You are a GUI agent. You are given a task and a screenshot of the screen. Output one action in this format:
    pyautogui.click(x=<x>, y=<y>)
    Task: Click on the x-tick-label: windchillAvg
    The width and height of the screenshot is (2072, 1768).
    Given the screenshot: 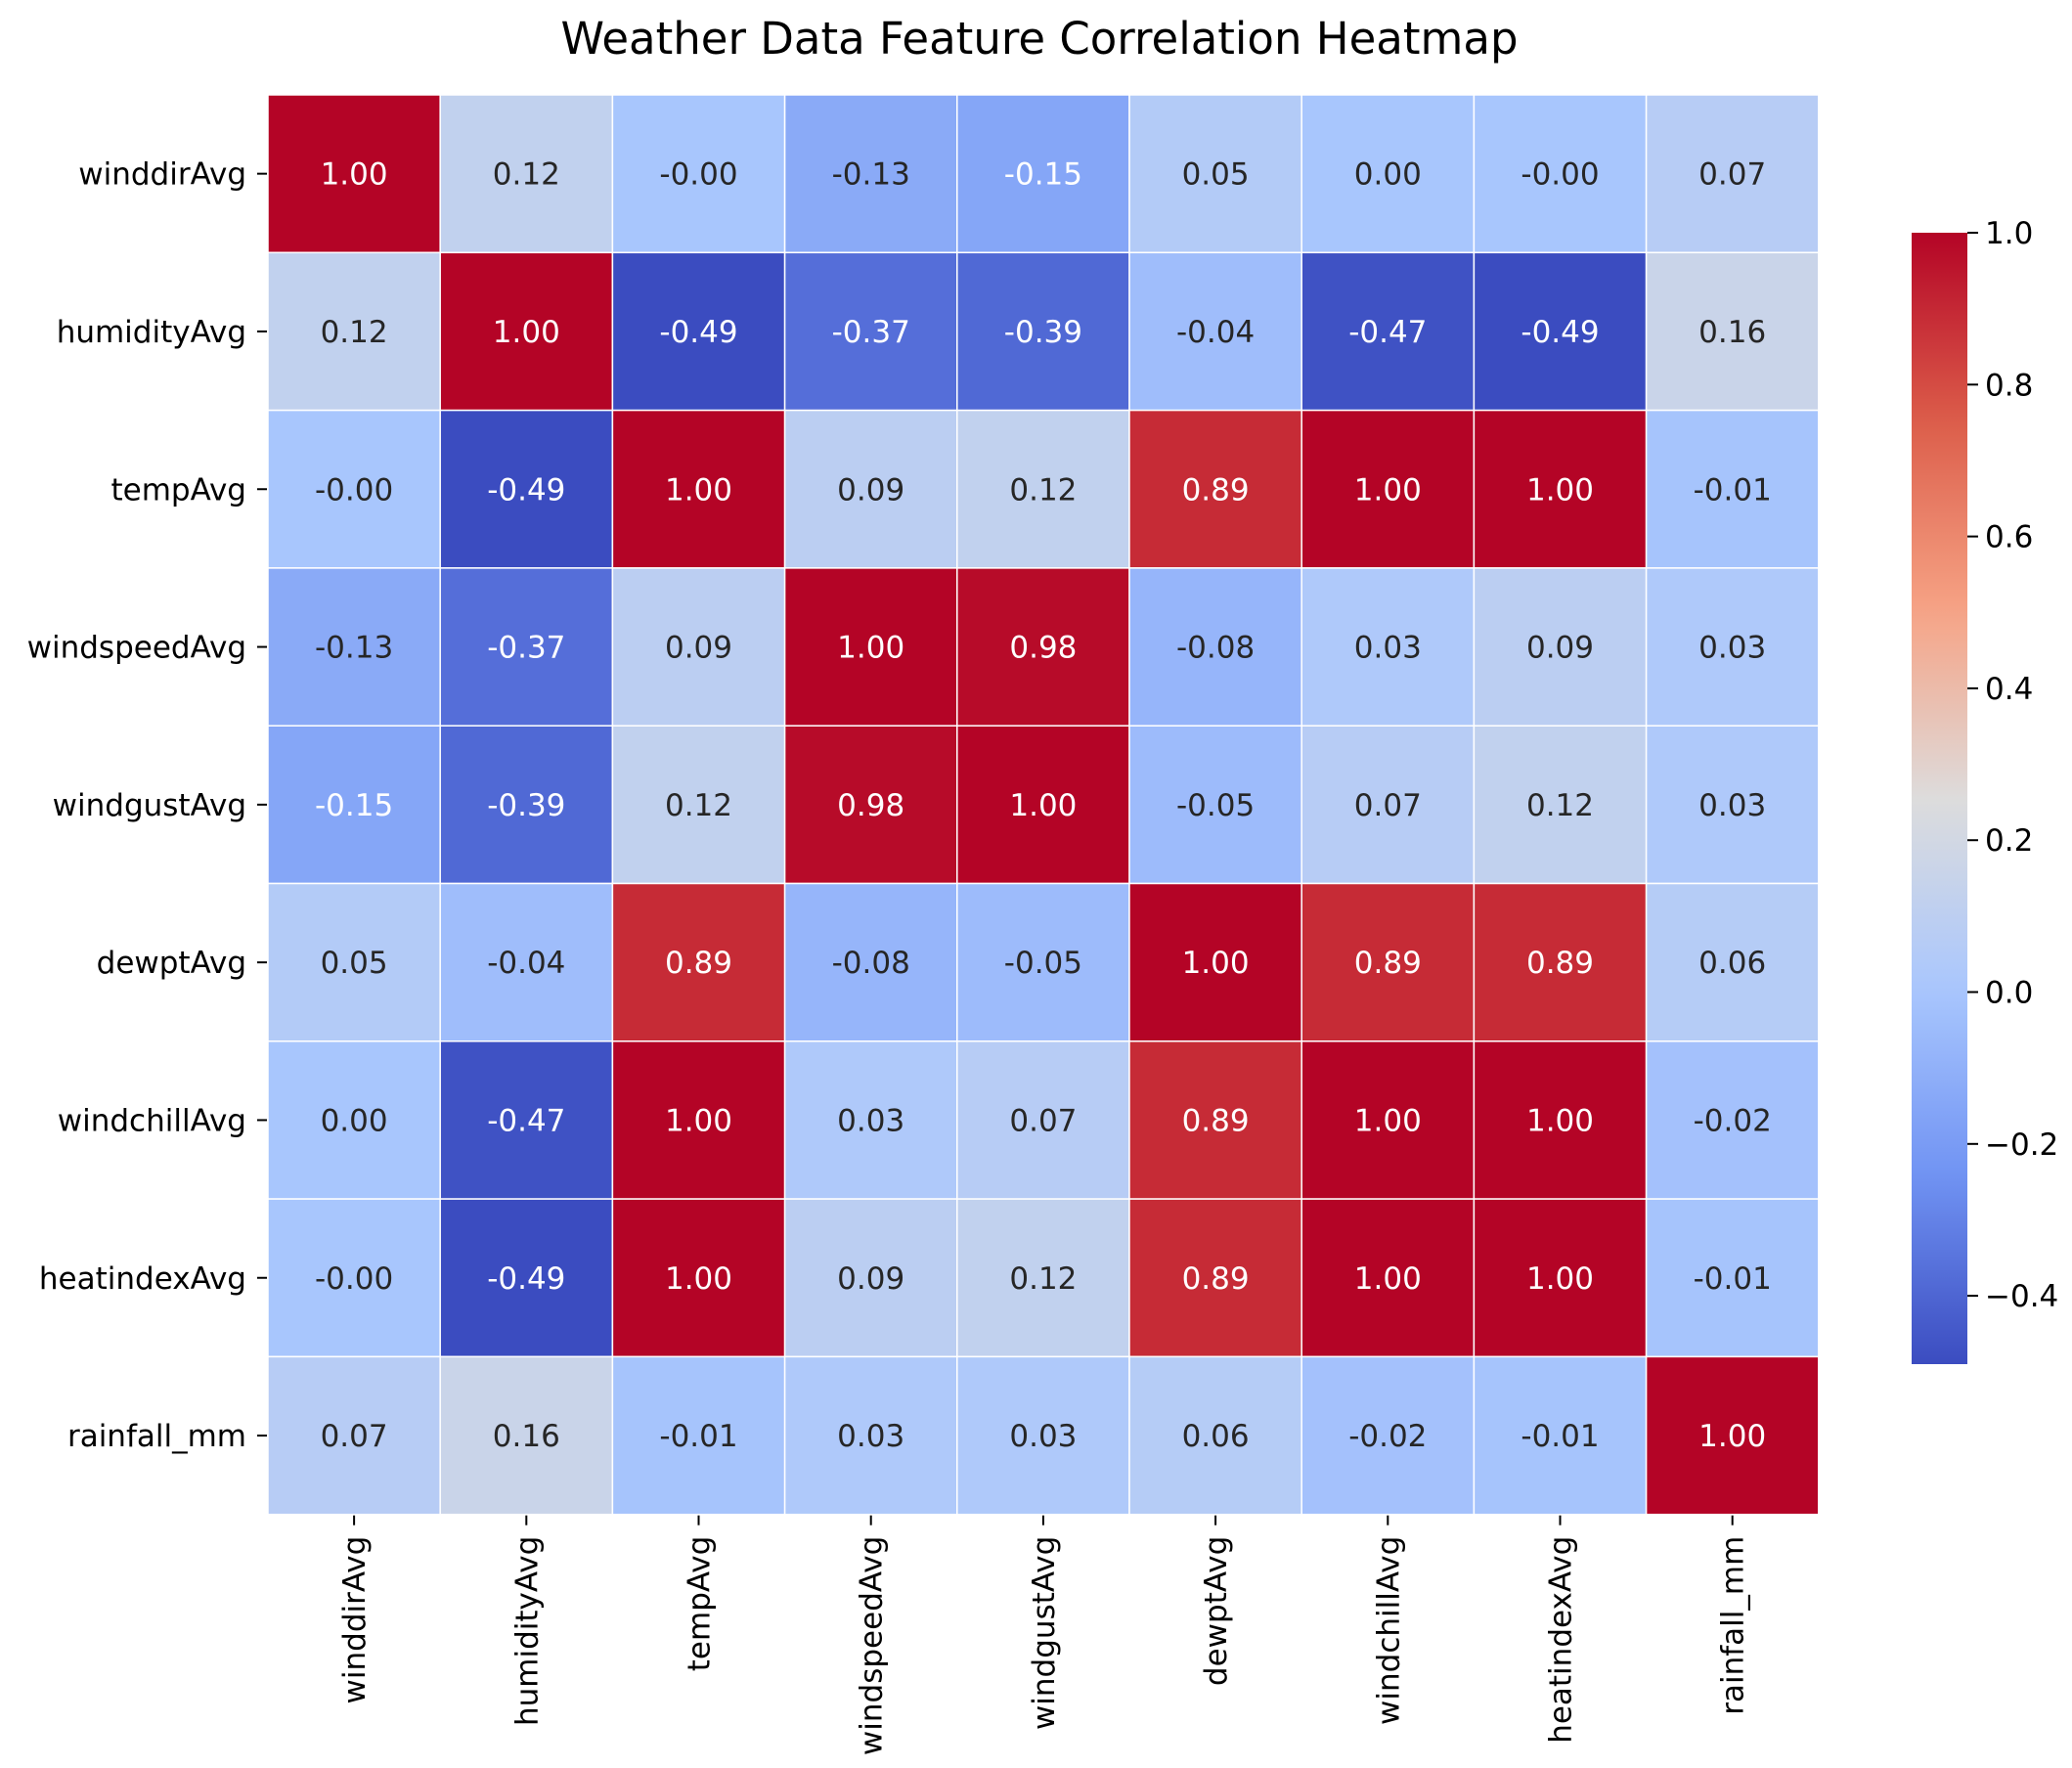 What is the action you would take?
    pyautogui.click(x=1388, y=1630)
    